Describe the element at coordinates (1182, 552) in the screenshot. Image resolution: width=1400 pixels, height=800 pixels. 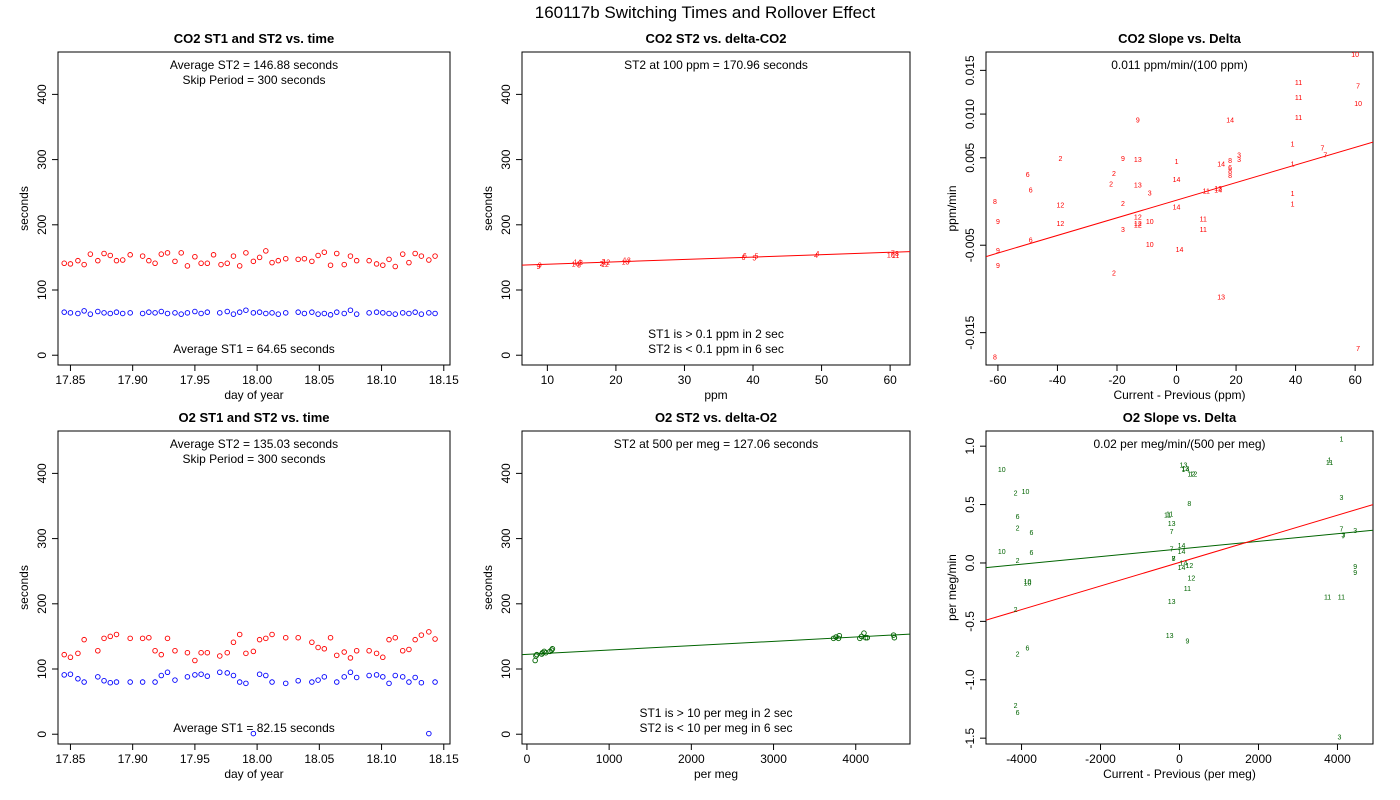
I see `chart-6-point-label: 14` at that location.